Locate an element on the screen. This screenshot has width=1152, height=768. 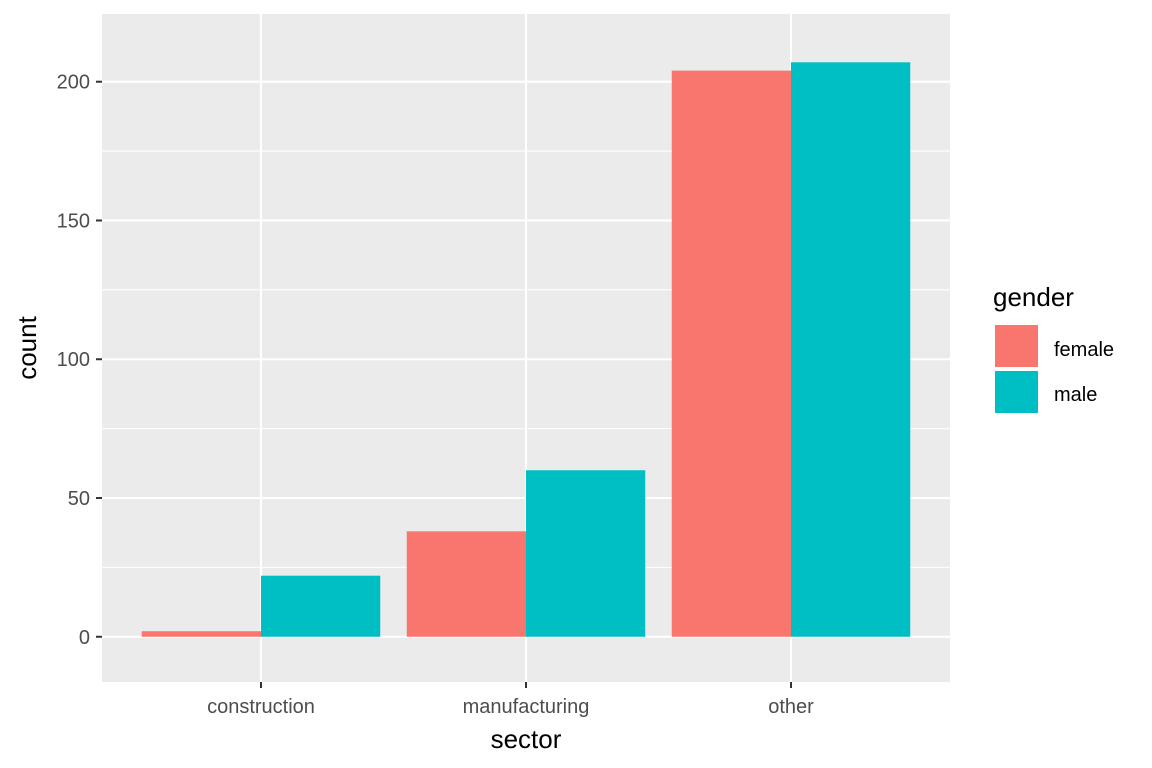
x-tick-label: manufacturing is located at coordinates (526, 707).